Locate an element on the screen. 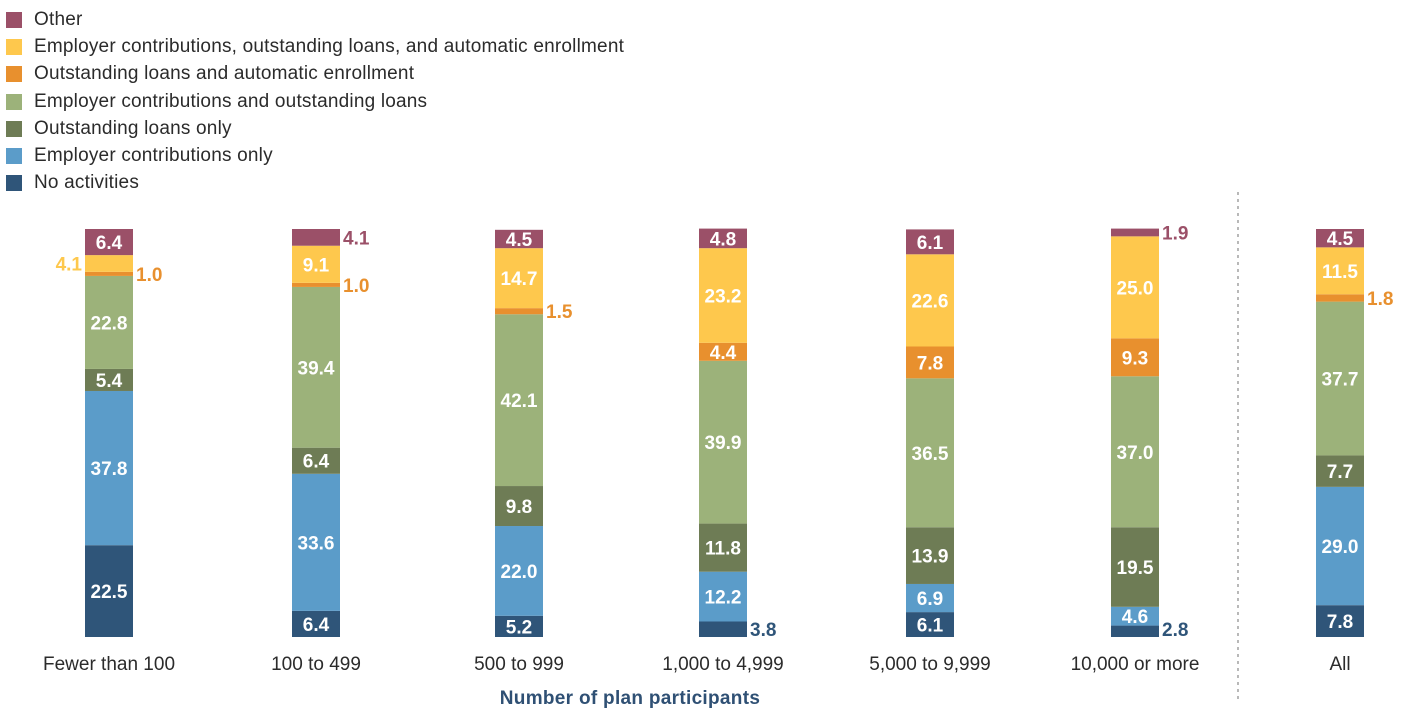 The width and height of the screenshot is (1412, 715). data-label: 13.9 is located at coordinates (930, 557).